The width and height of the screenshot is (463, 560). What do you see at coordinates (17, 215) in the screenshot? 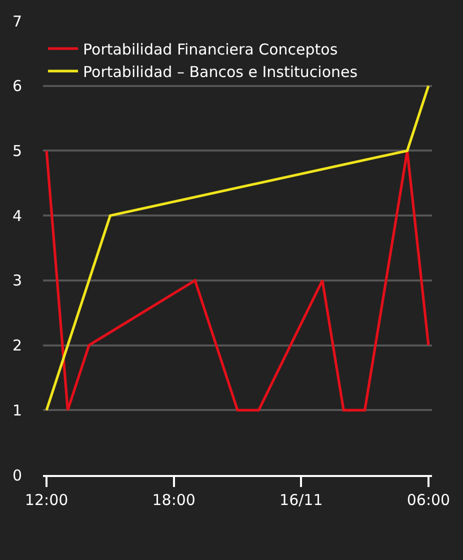
I see `y-tick-label: 4` at bounding box center [17, 215].